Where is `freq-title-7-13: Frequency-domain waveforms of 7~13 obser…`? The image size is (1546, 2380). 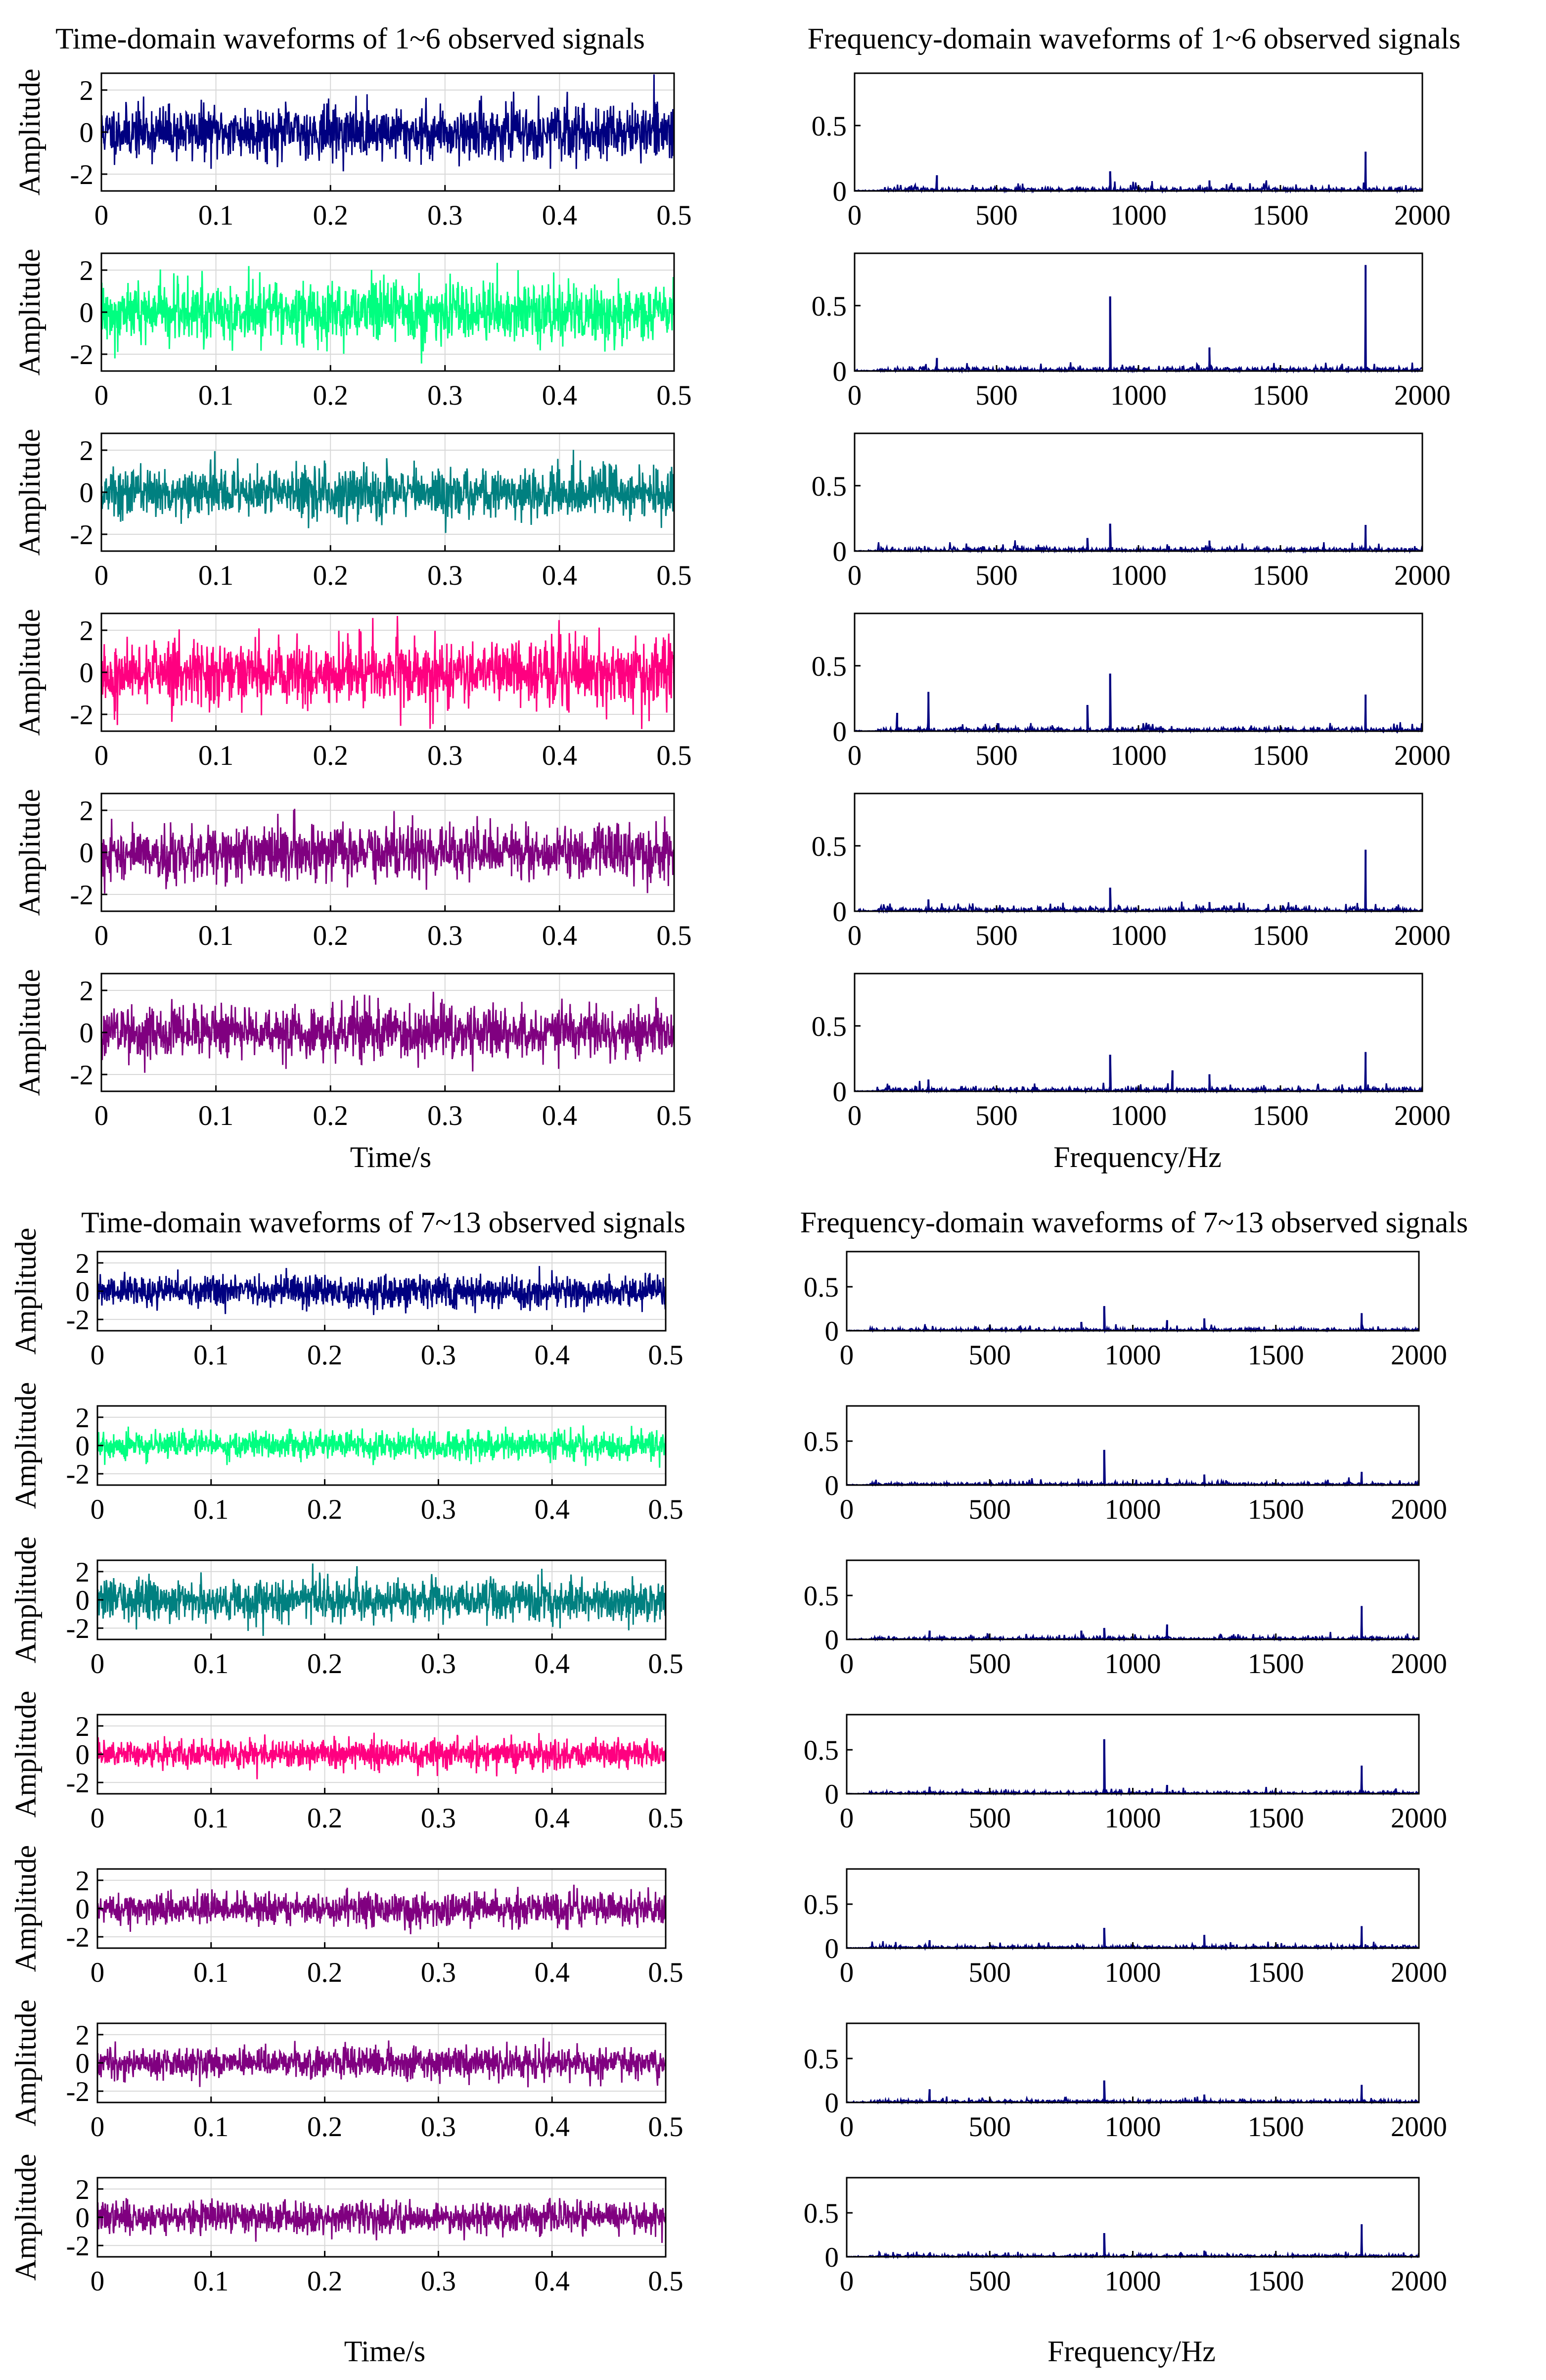
freq-title-7-13: Frequency-domain waveforms of 7~13 obser… is located at coordinates (1134, 1222).